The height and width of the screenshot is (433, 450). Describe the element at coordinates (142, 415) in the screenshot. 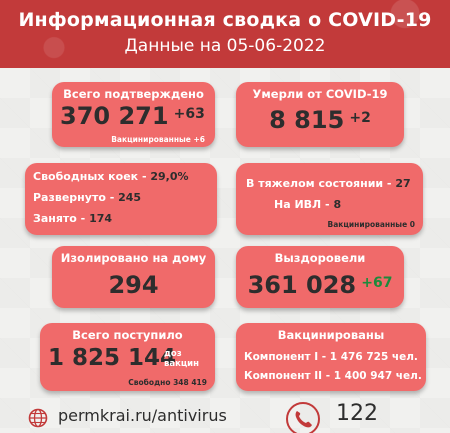

I see `website-link: permkrai.ru/antivirus` at that location.